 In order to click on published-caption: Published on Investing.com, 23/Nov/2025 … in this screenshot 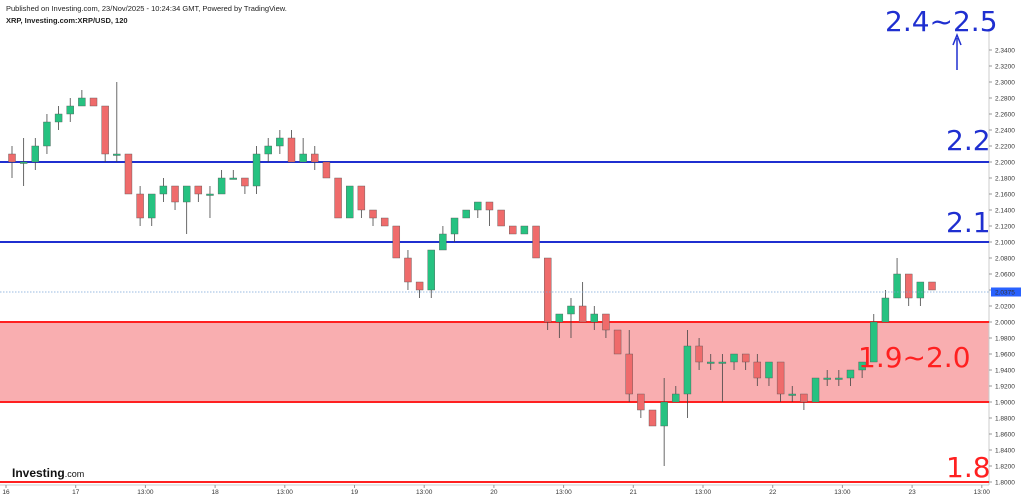, I will do `click(146, 8)`.